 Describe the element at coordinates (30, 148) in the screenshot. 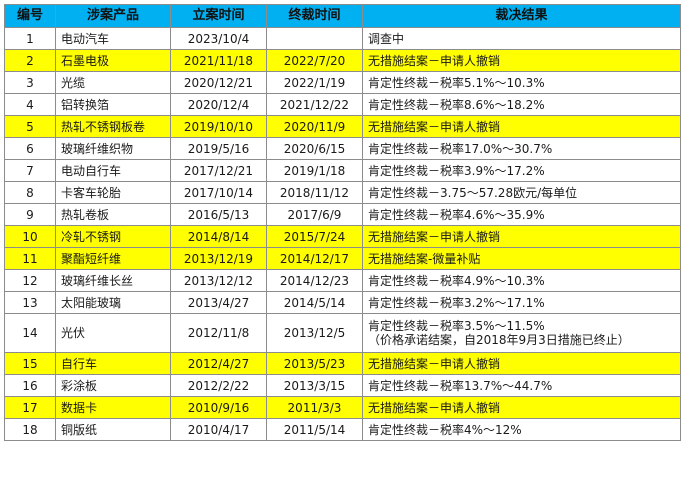

I see `cell-number: 6` at that location.